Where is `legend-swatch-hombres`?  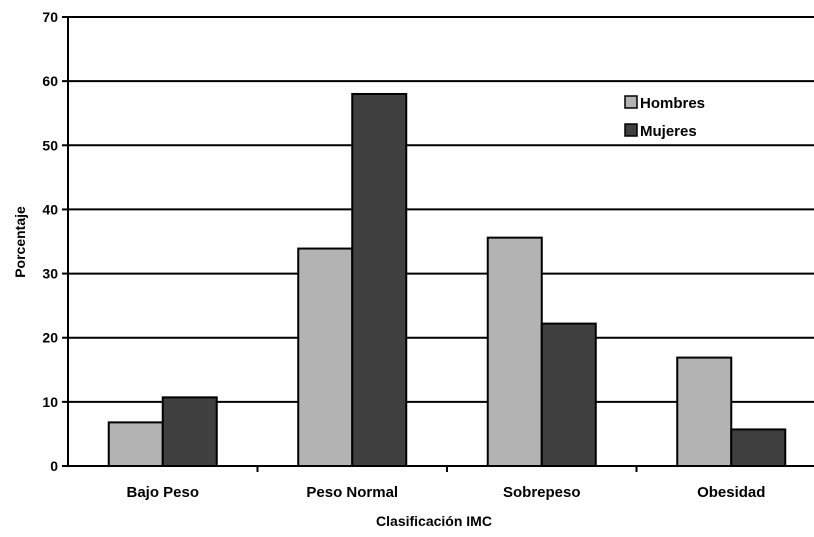 legend-swatch-hombres is located at coordinates (631, 102).